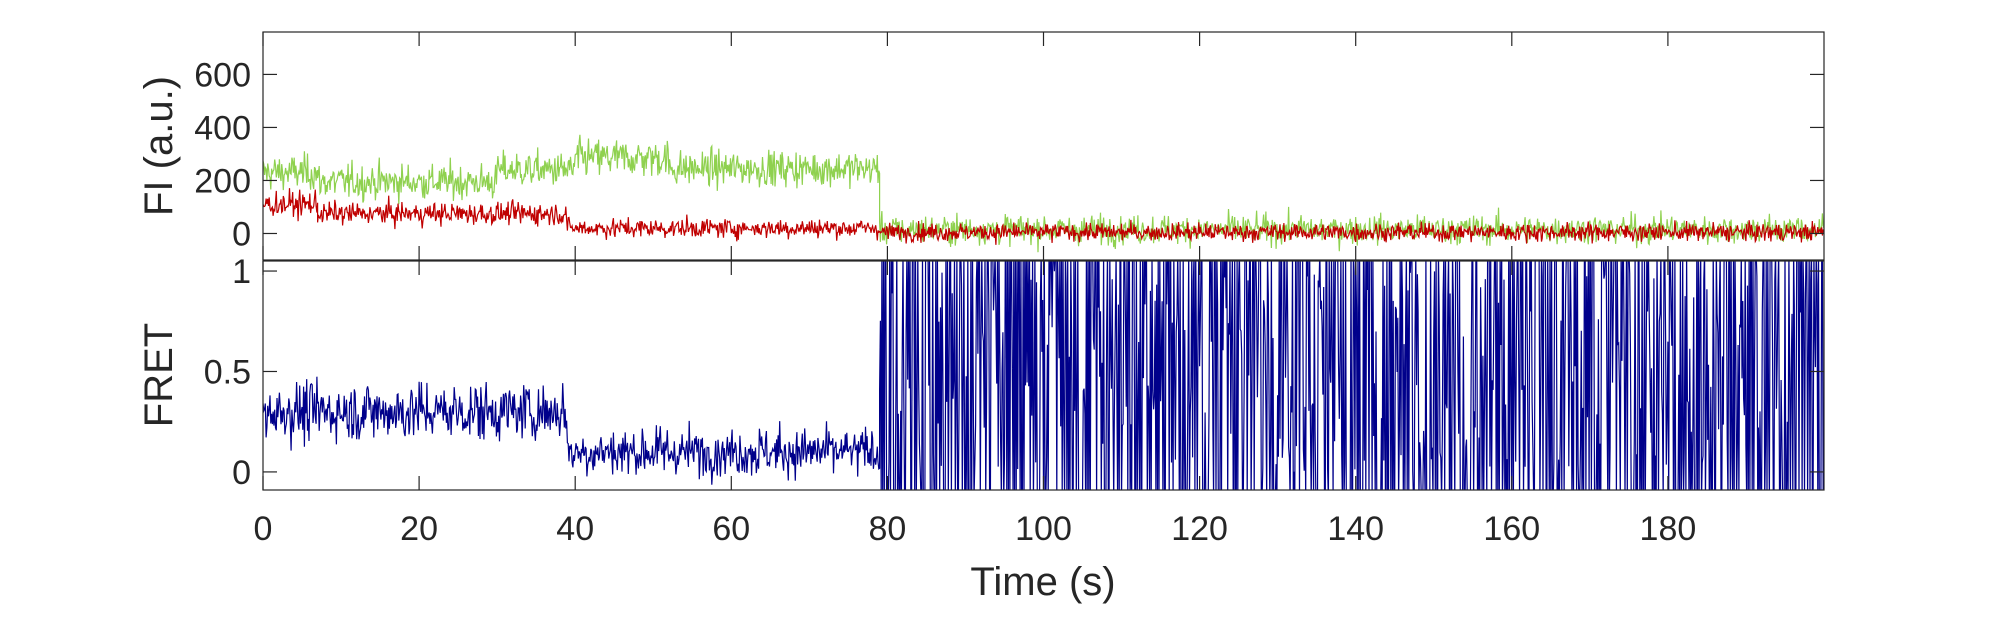  I want to click on x-tick-label: 100, so click(1043, 529).